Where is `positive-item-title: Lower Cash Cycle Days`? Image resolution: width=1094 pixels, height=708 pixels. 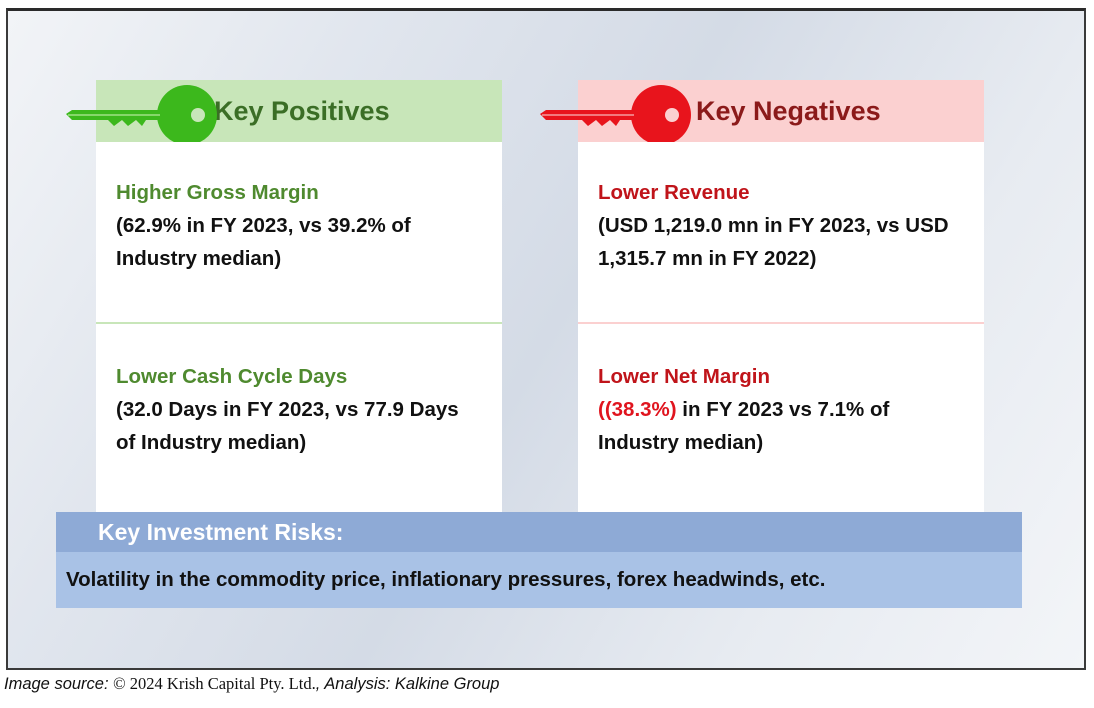
positive-item-title: Lower Cash Cycle Days is located at coordinates (232, 376).